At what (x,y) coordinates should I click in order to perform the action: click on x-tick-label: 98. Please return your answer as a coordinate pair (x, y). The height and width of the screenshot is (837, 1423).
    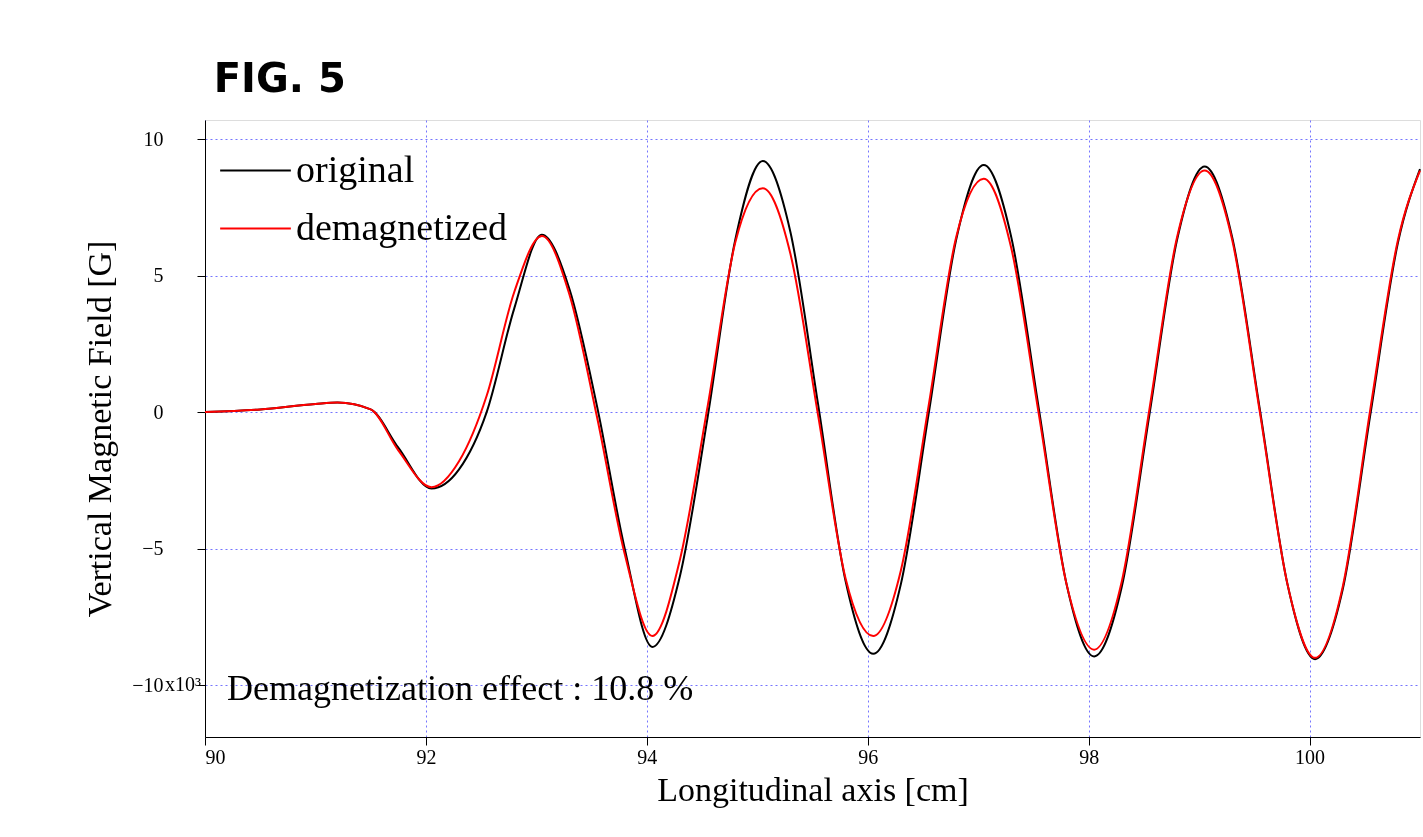
    Looking at the image, I should click on (1089, 756).